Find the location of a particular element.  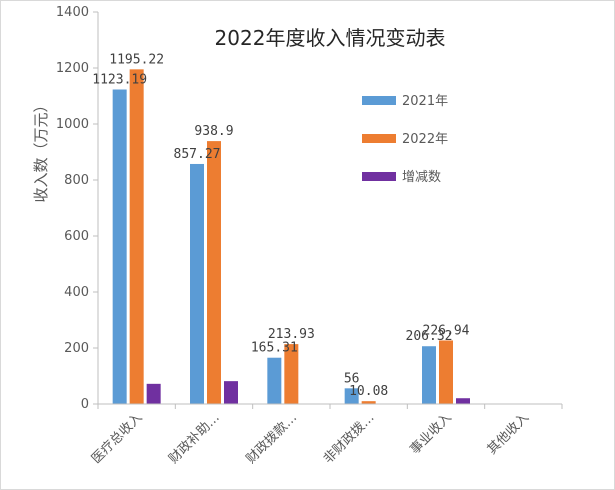

y-tick-label: 1400 is located at coordinates (72, 12).